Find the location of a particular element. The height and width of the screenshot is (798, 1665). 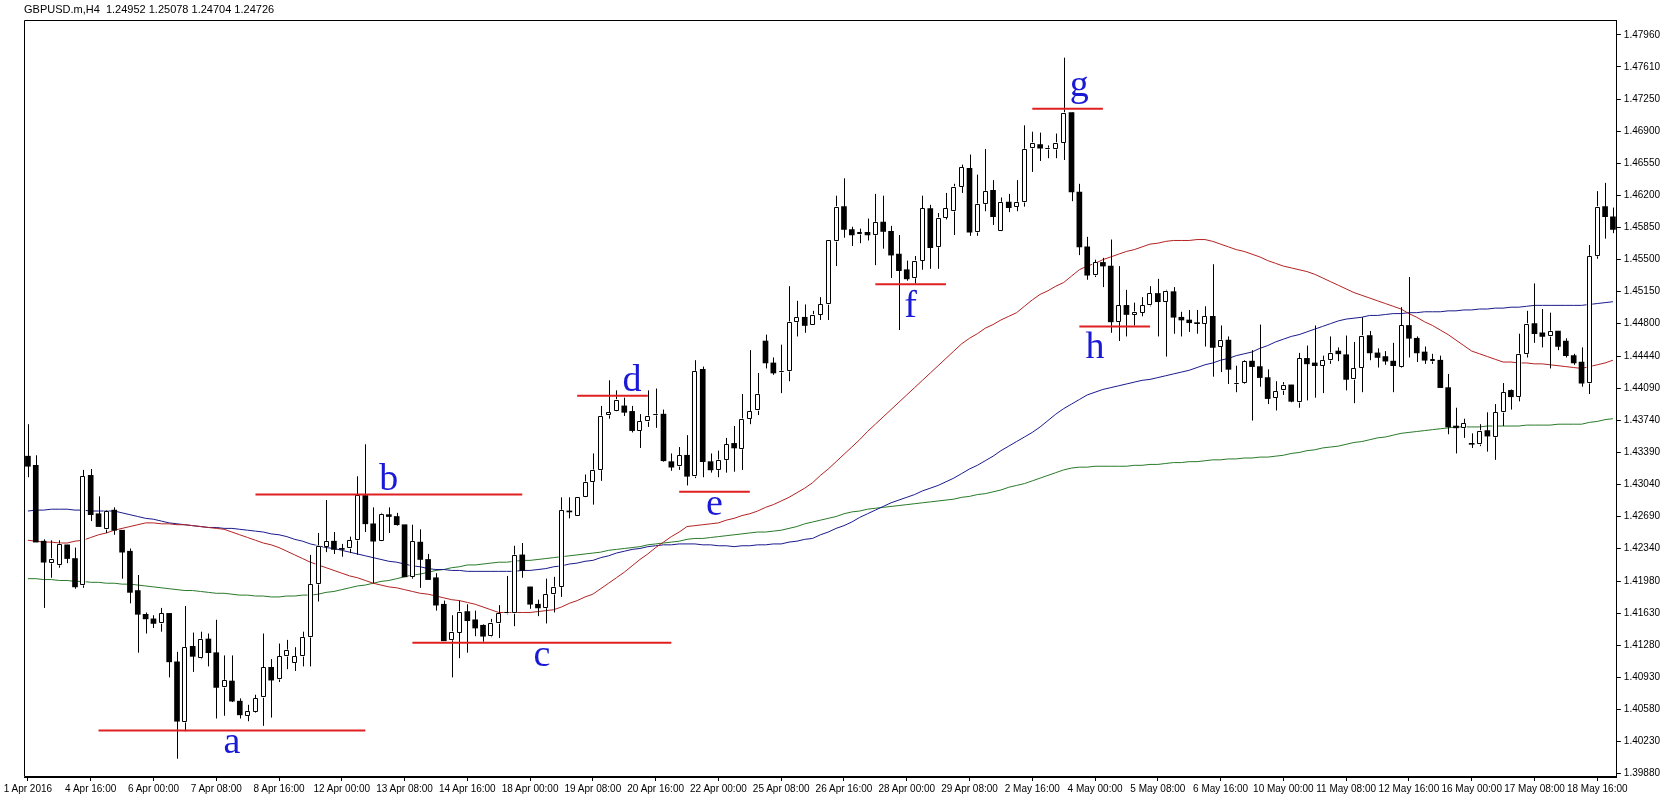

x-tick-label: 28 Apr 00:00 is located at coordinates (907, 788).